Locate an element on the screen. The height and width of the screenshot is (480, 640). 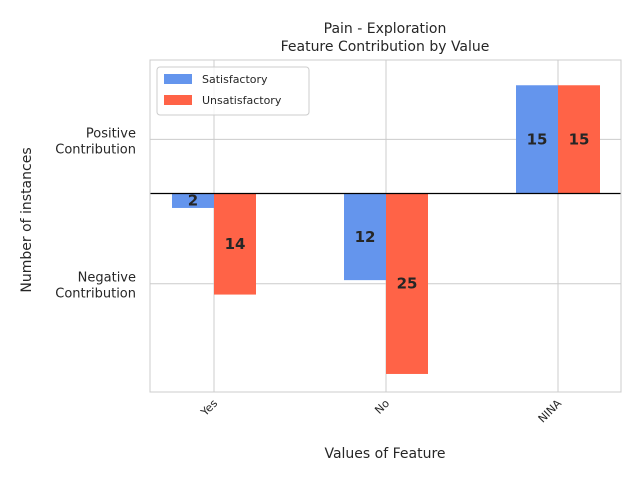
bar-satisfactory-yes is located at coordinates (193, 200).